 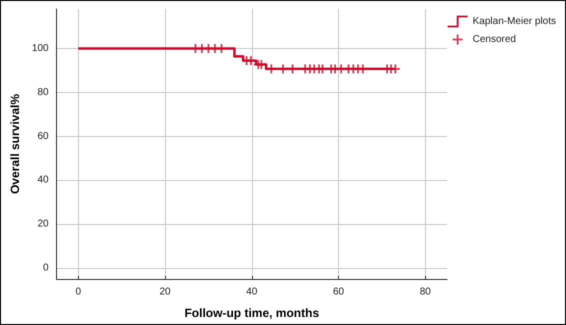 I want to click on y-tick-label: 60, so click(x=43, y=136).